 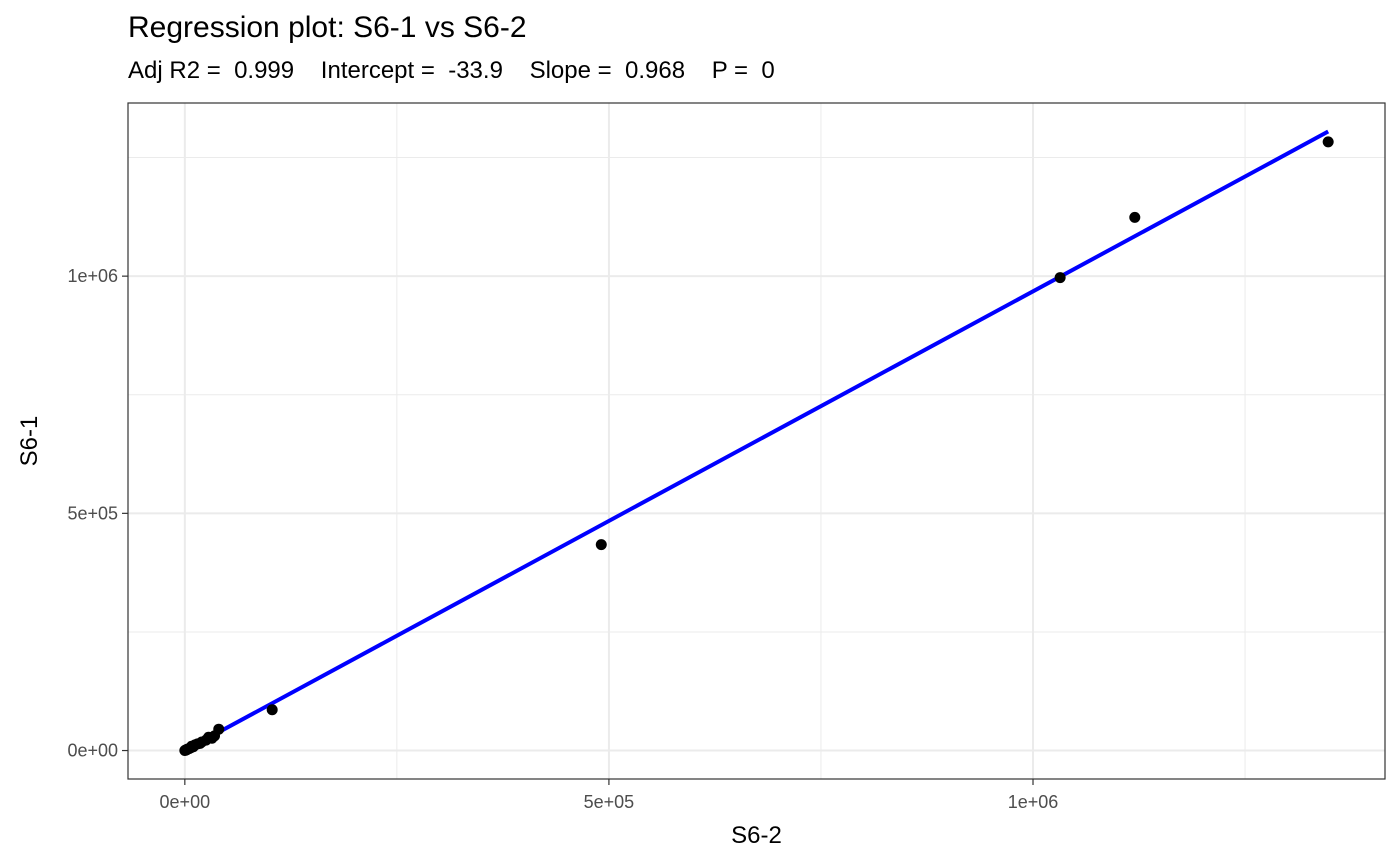 I want to click on y-tick-label: 1e+06, so click(x=92, y=276).